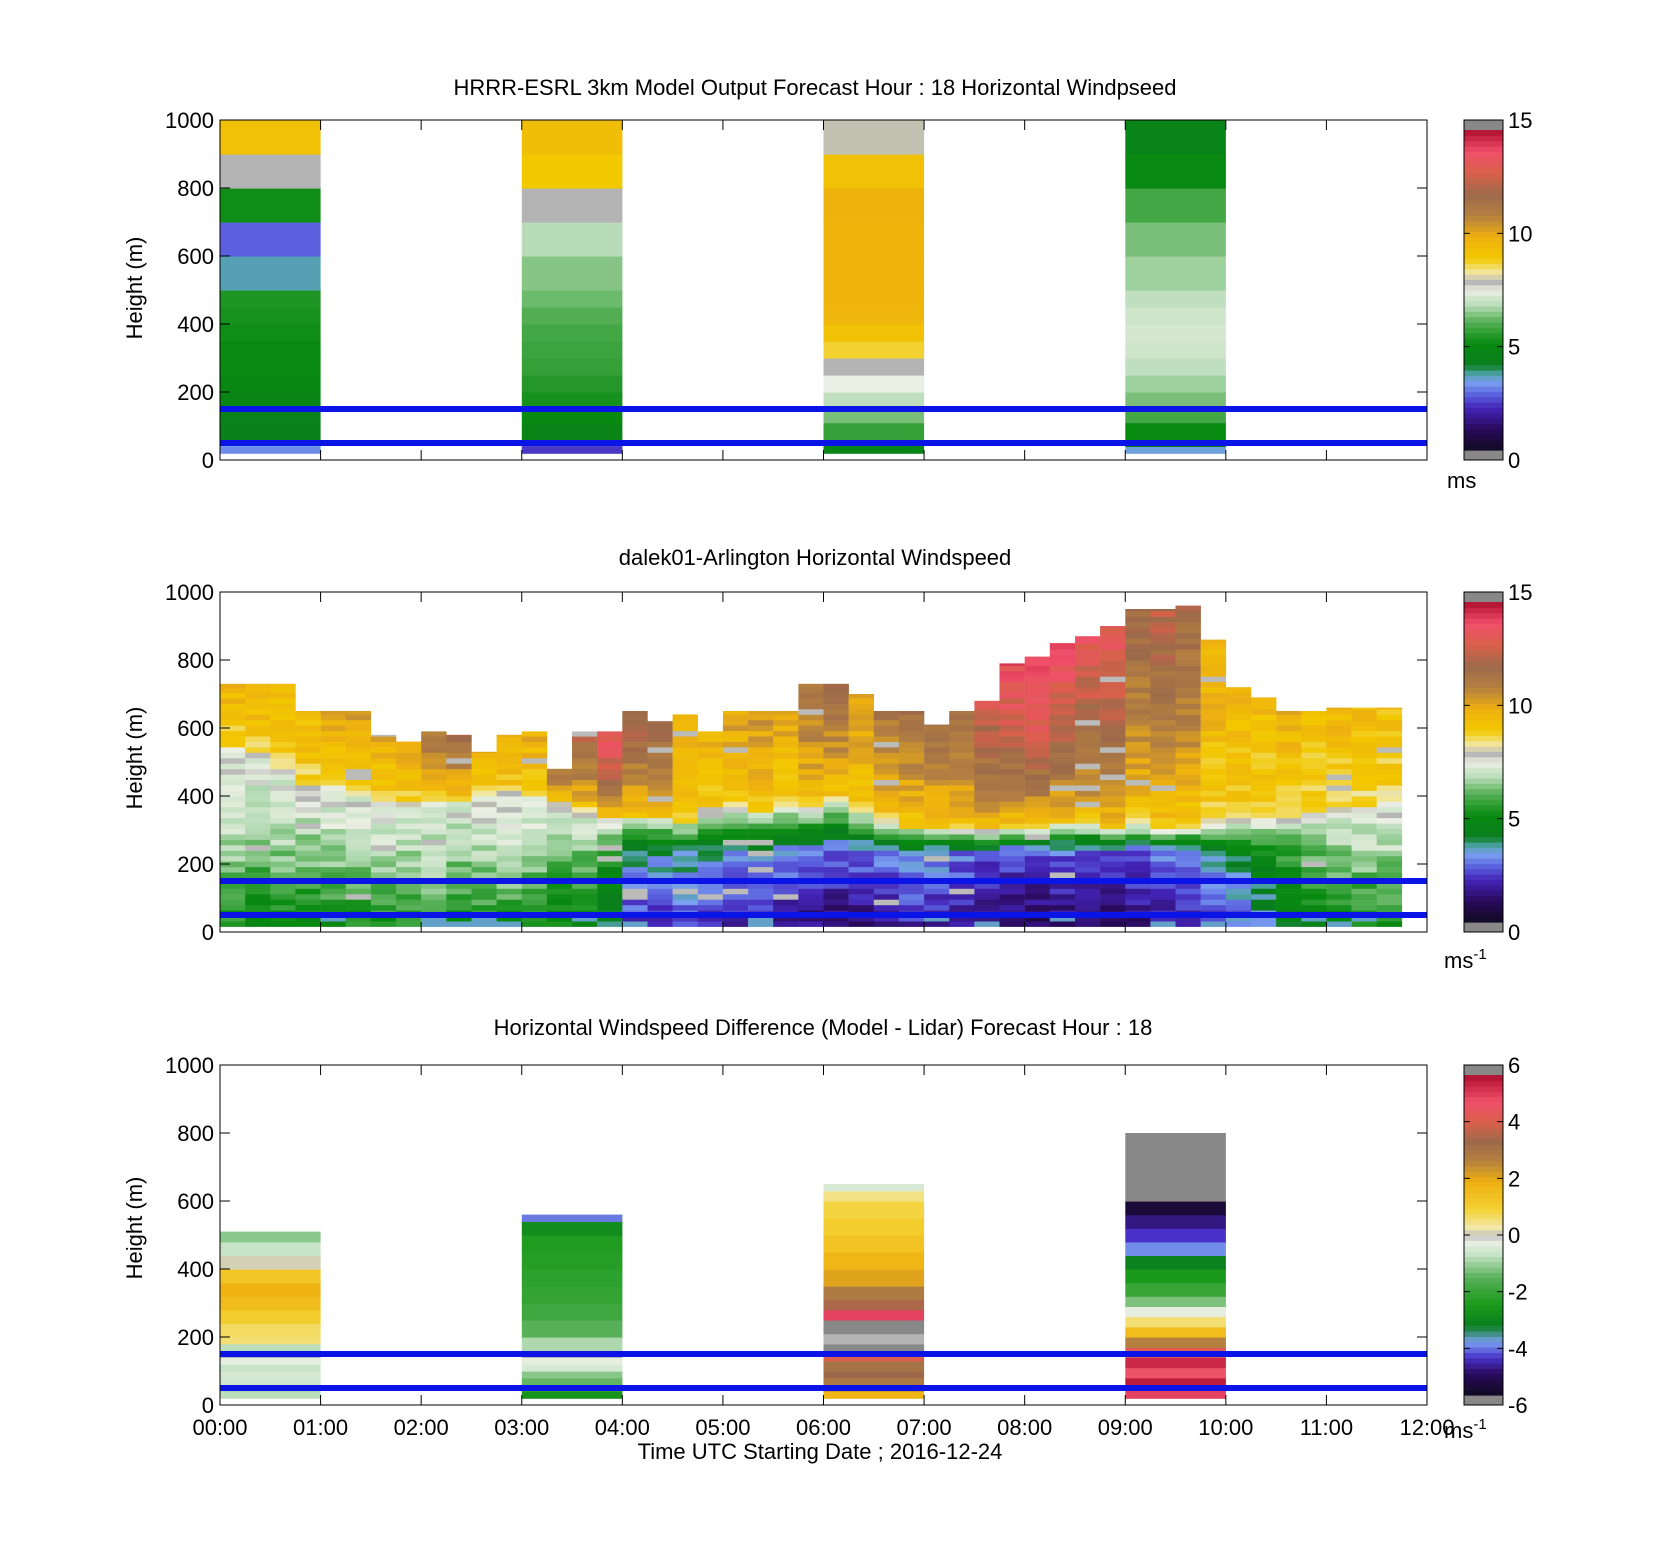  I want to click on y-tick-label: 1000, so click(189, 592).